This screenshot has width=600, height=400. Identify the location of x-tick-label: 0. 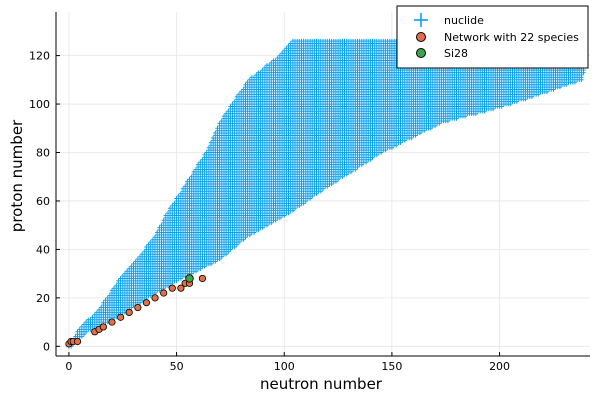
(68, 366).